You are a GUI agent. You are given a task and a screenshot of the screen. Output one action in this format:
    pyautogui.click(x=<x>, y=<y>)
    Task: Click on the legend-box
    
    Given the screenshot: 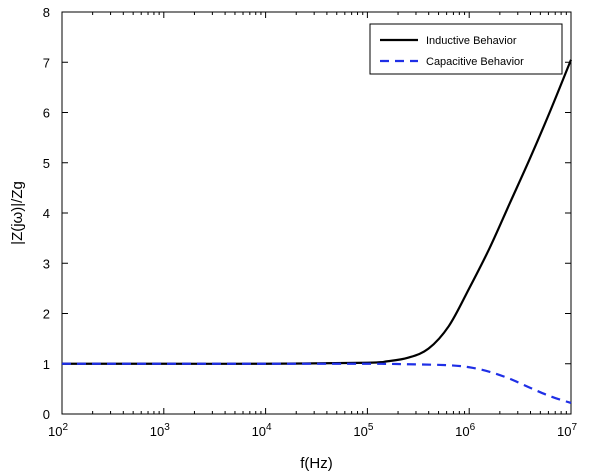 What is the action you would take?
    pyautogui.click(x=466, y=49)
    